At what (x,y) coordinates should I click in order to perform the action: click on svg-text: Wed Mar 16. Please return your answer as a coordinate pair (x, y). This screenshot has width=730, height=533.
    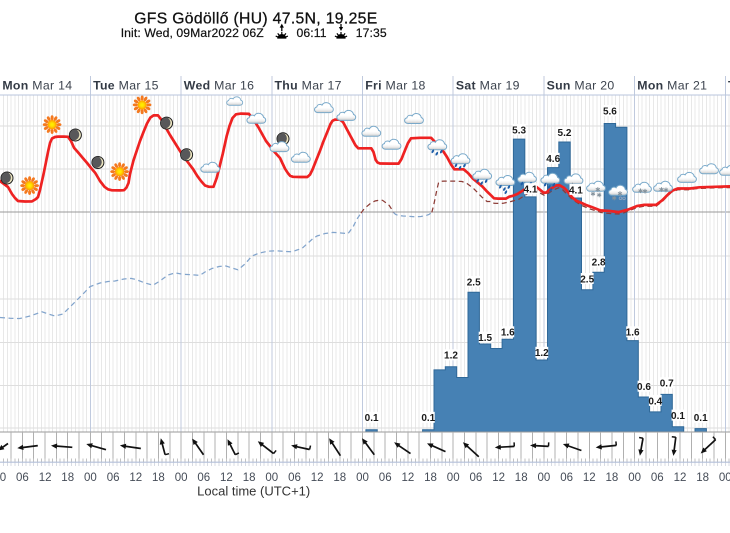
    Looking at the image, I should click on (219, 86).